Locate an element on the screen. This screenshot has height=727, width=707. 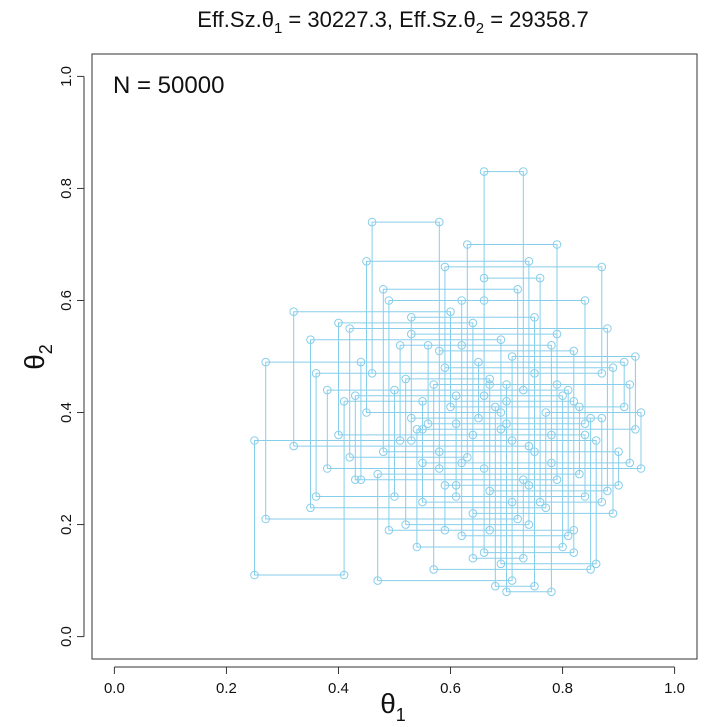
sample-size-annotation: N = 50000 is located at coordinates (168, 85).